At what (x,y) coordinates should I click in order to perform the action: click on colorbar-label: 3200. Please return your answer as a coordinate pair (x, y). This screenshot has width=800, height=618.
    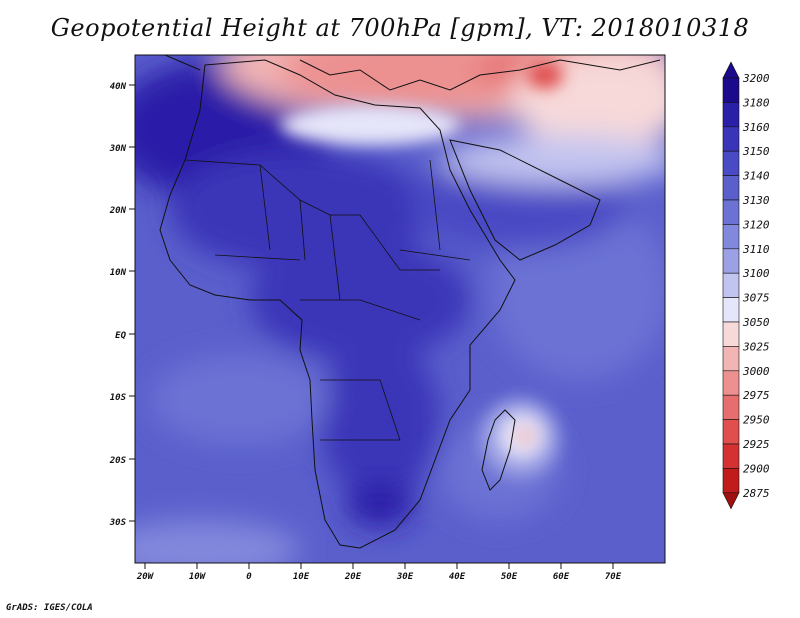
    Looking at the image, I should click on (756, 78).